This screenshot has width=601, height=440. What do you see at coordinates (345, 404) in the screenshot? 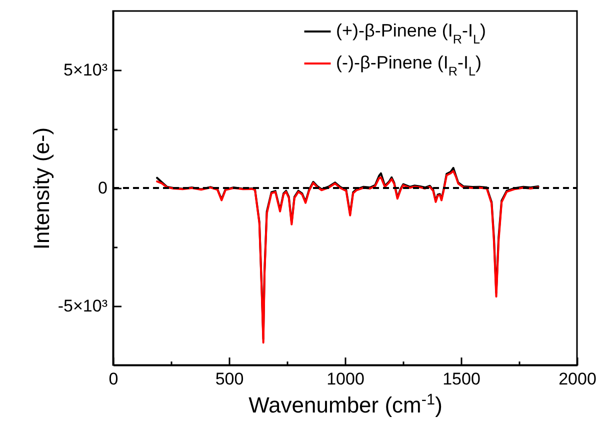
I see `x-axis-title: Wavenumber (cm$^{-1}$)` at bounding box center [345, 404].